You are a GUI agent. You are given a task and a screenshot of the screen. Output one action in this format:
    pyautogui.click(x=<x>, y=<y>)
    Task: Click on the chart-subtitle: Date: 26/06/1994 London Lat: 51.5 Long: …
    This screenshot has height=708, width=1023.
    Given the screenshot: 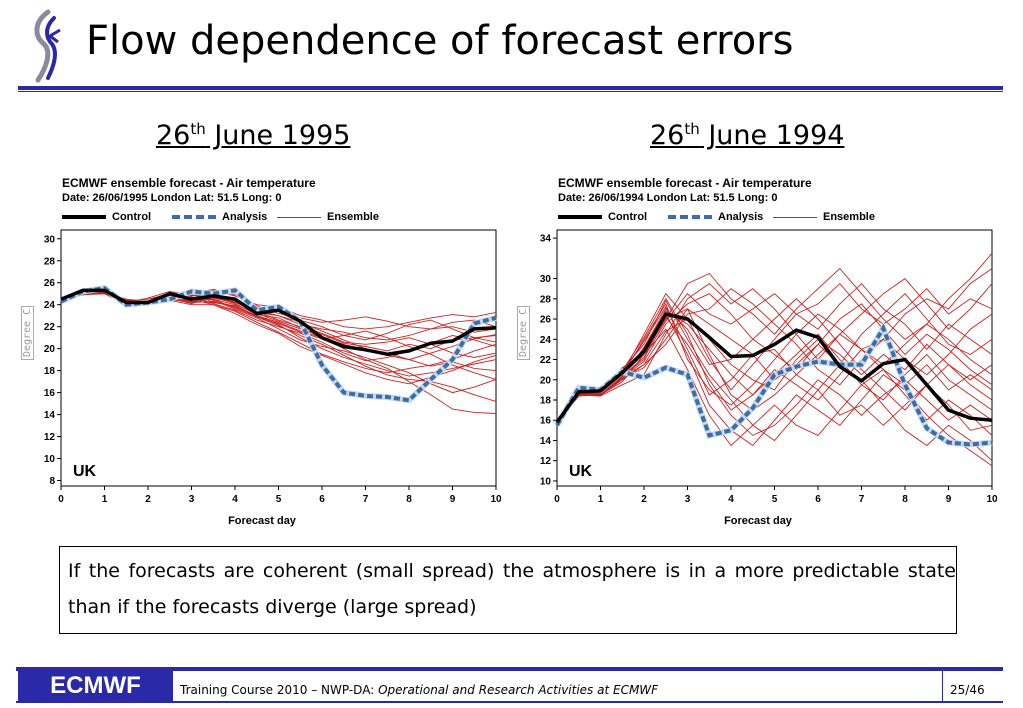 What is the action you would take?
    pyautogui.click(x=668, y=198)
    